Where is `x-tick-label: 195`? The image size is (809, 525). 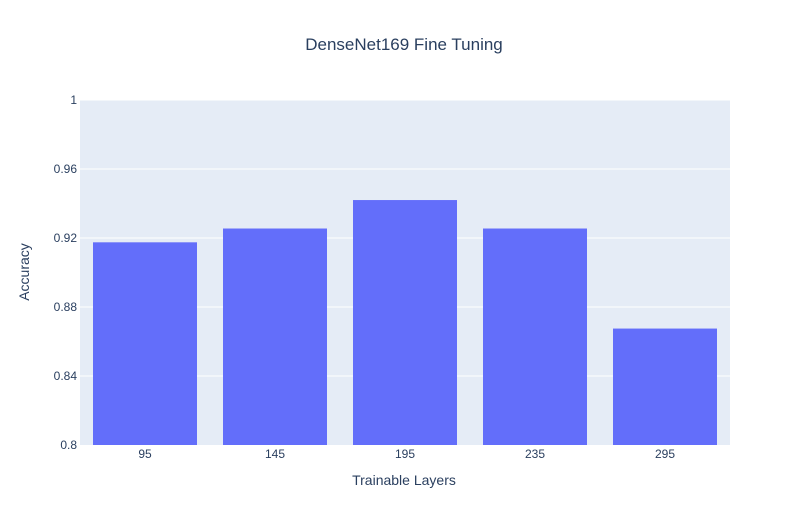 x-tick-label: 195 is located at coordinates (405, 454).